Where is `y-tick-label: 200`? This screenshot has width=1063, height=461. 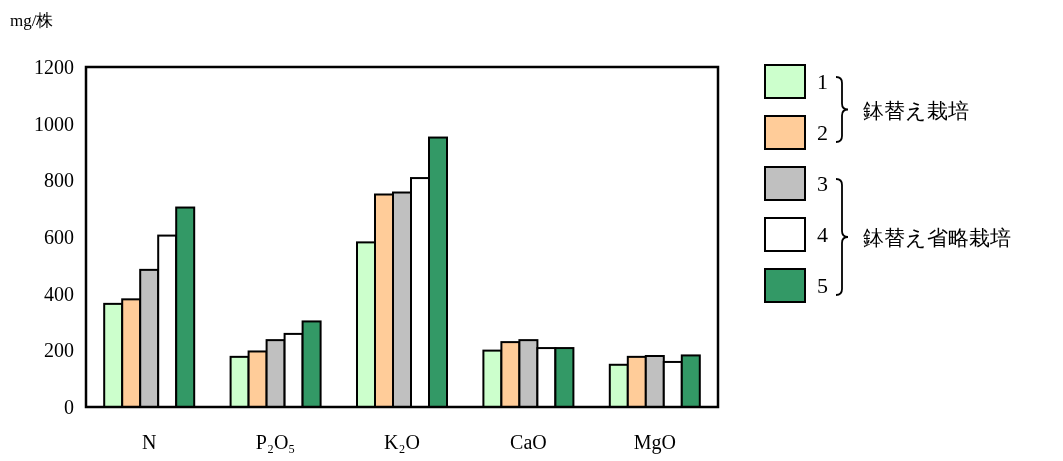
y-tick-label: 200 is located at coordinates (59, 350).